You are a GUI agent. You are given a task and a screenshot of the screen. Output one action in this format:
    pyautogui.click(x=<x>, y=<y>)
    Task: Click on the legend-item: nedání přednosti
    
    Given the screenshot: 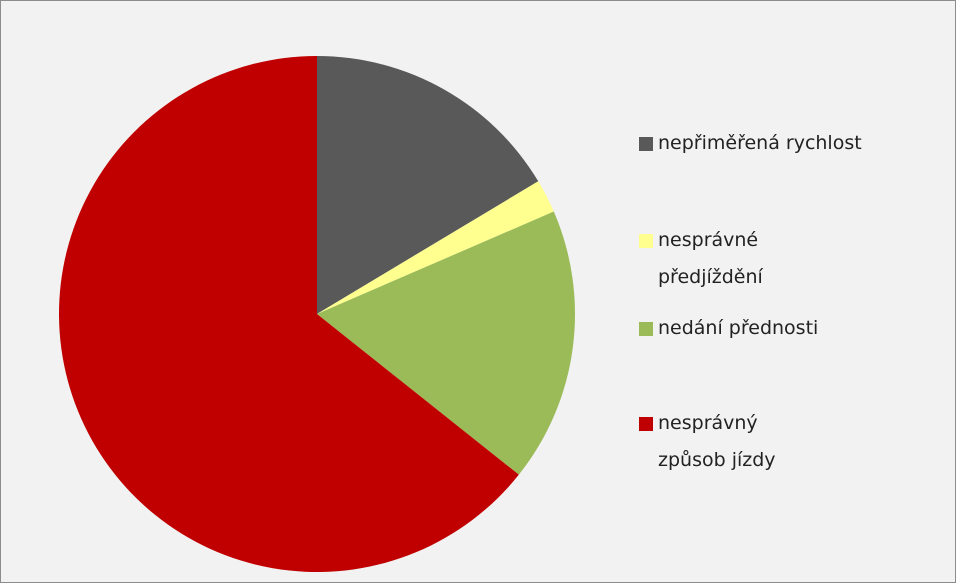 What is the action you would take?
    pyautogui.click(x=789, y=328)
    